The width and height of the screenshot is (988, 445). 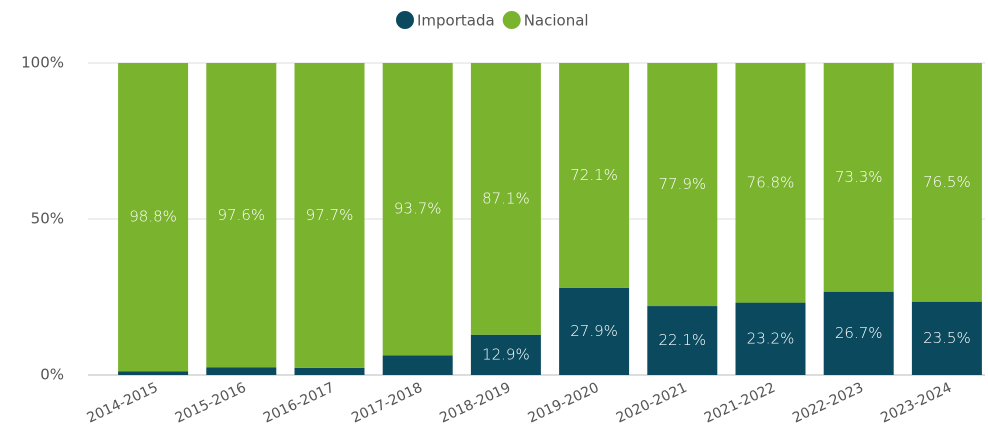 I want to click on data-label: 22.1%, so click(x=682, y=340).